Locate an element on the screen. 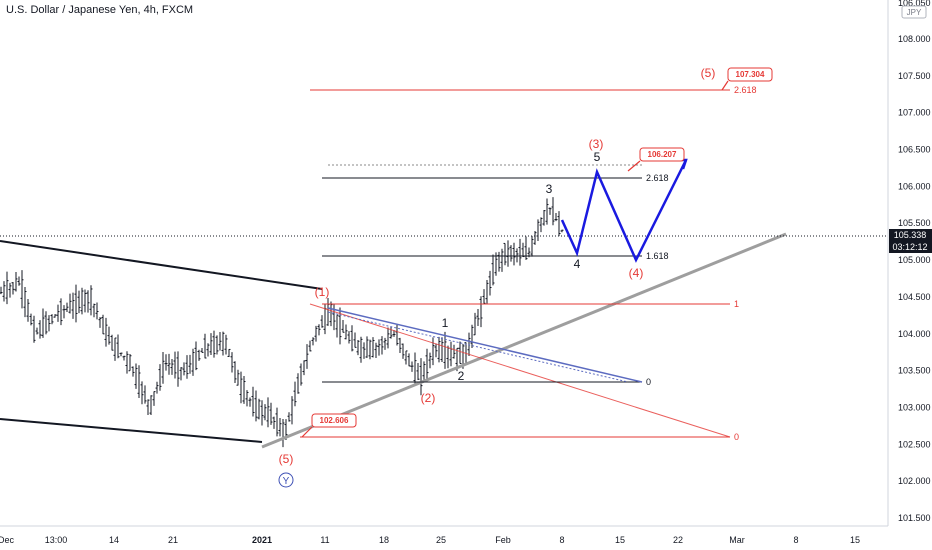  price-tick-label: 108.000 is located at coordinates (914, 39).